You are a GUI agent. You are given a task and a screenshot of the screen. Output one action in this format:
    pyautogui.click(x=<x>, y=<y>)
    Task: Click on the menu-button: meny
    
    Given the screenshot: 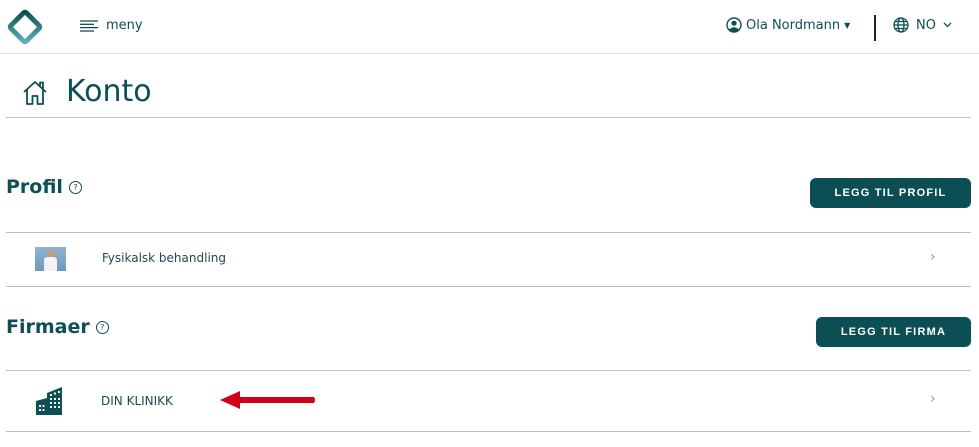 What is the action you would take?
    pyautogui.click(x=111, y=25)
    